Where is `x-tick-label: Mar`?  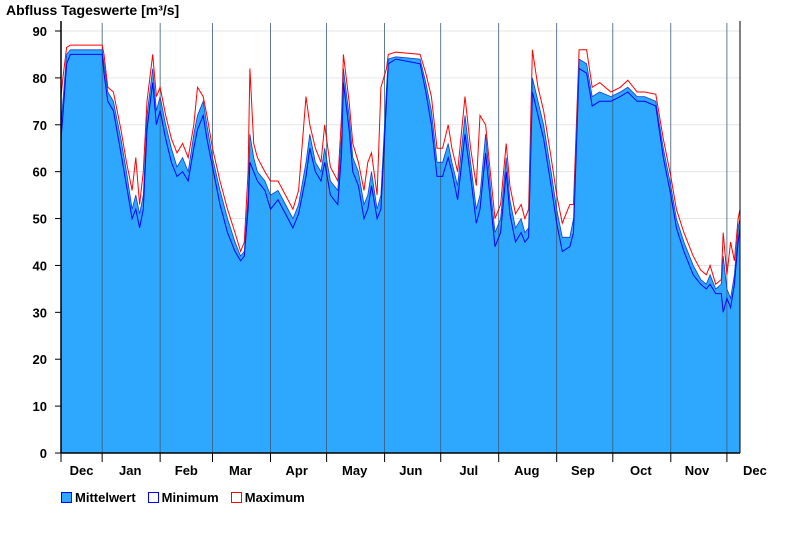
x-tick-label: Mar is located at coordinates (240, 470).